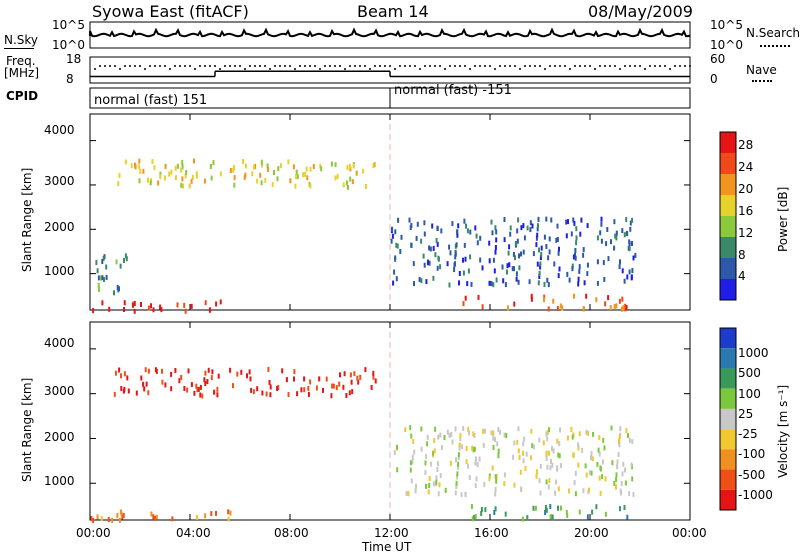 This screenshot has width=800, height=554. Describe the element at coordinates (728, 459) in the screenshot. I see `velocity-colorbar-segment` at that location.